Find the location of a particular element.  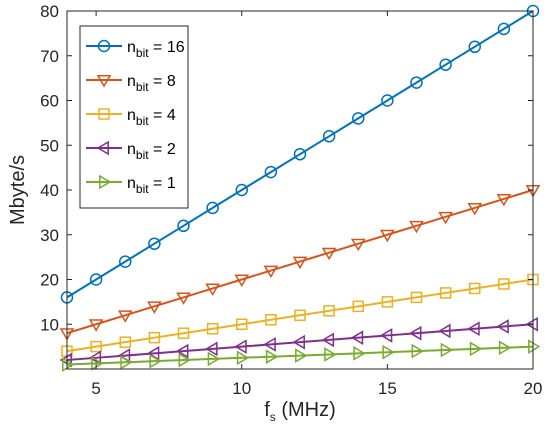

legend-entry: nbit = 16 is located at coordinates (135, 49).